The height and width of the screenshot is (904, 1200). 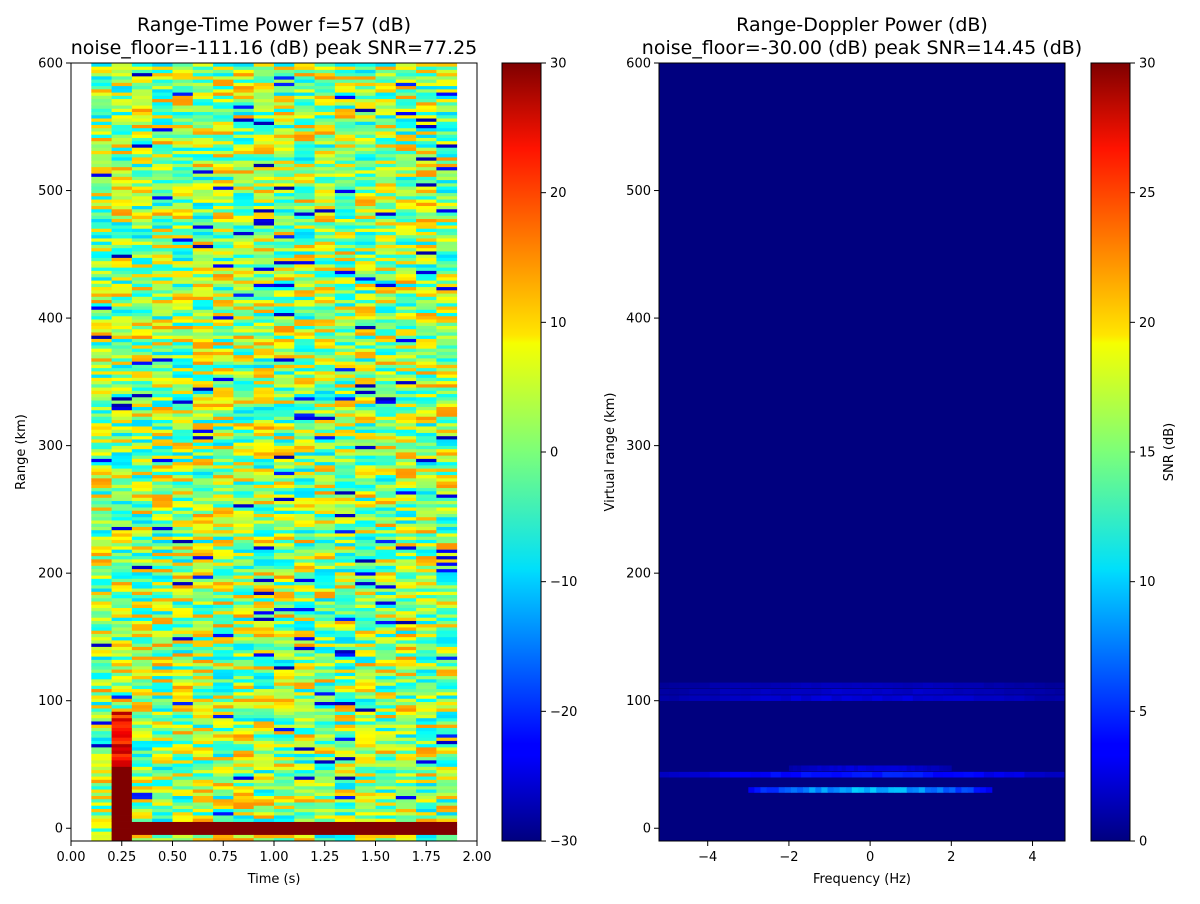 What do you see at coordinates (274, 48) in the screenshot?
I see `left-chart-subtitle: noise_floor=-111.16 (dB) peak SNR=77.25` at bounding box center [274, 48].